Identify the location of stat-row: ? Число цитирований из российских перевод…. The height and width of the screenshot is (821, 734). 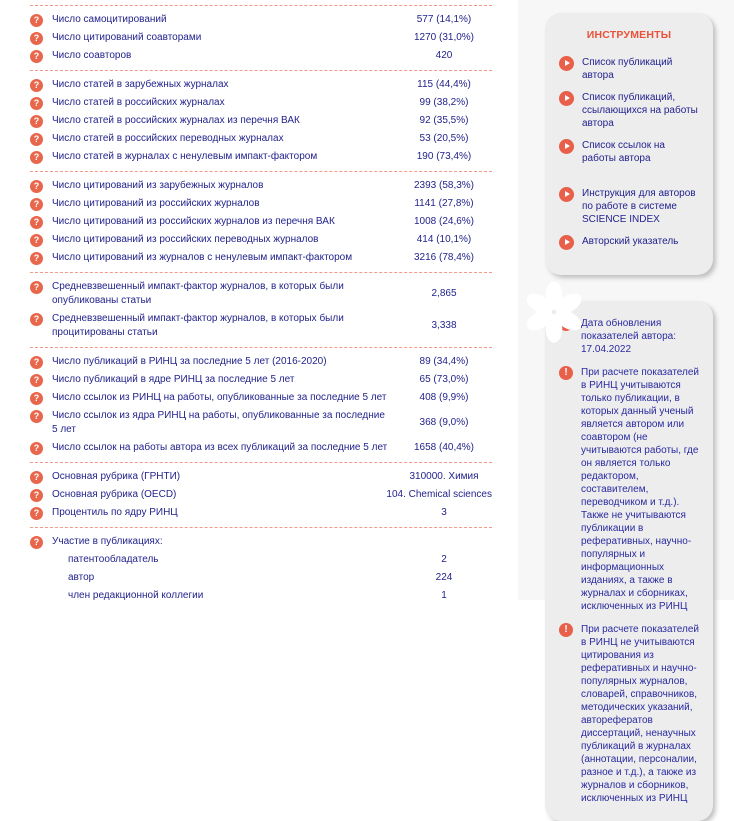
(261, 240).